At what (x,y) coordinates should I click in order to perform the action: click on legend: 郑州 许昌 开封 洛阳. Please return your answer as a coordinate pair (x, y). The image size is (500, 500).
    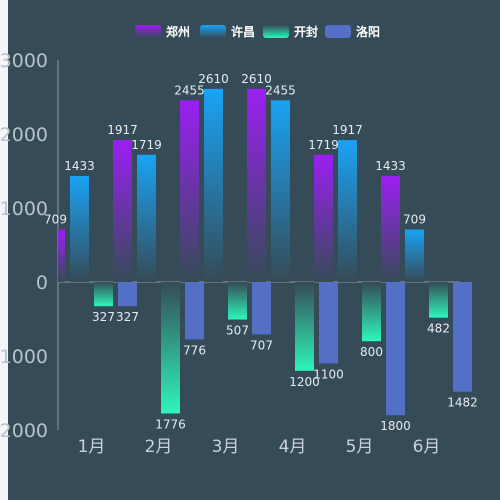
    Looking at the image, I should click on (257, 31).